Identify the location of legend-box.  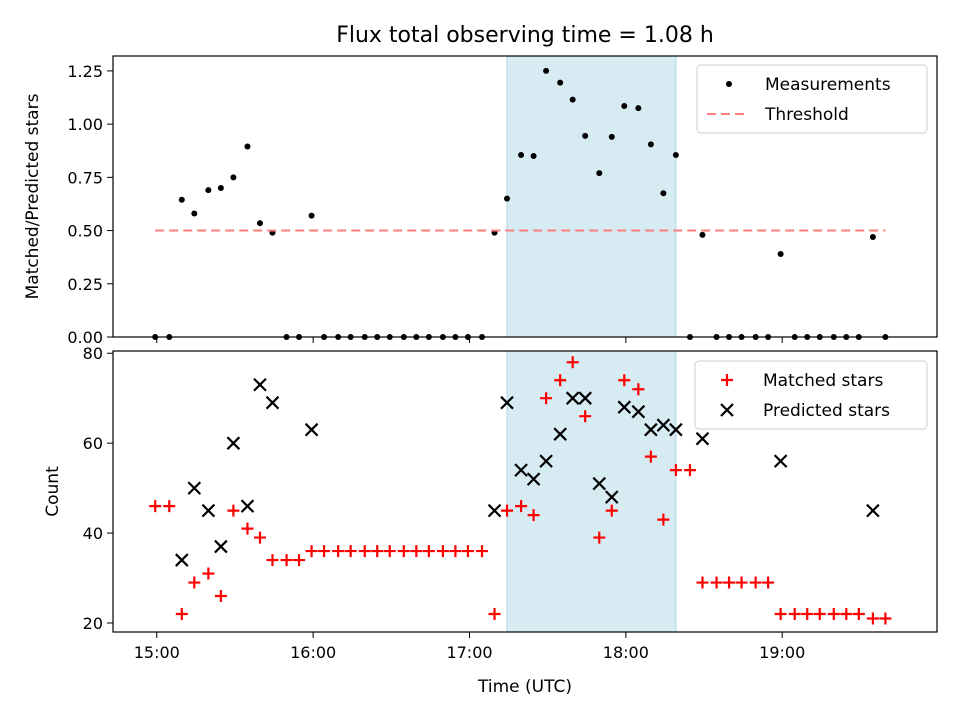
(812, 99).